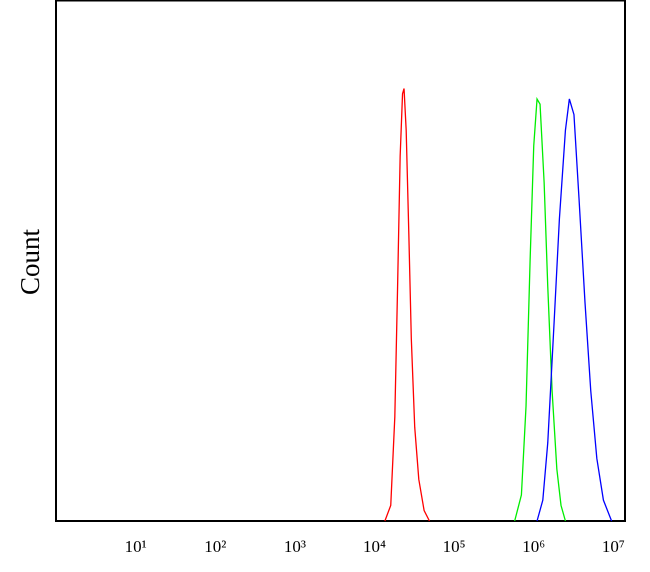  What do you see at coordinates (533, 546) in the screenshot?
I see `x-tick-label: 10⁶` at bounding box center [533, 546].